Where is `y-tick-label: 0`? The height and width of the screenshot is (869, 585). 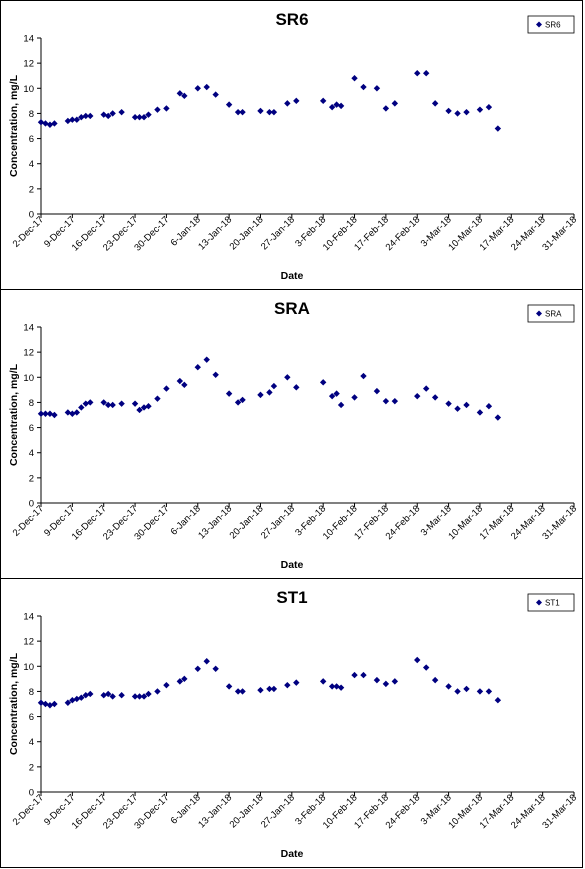
y-tick-label: 0 is located at coordinates (31, 215).